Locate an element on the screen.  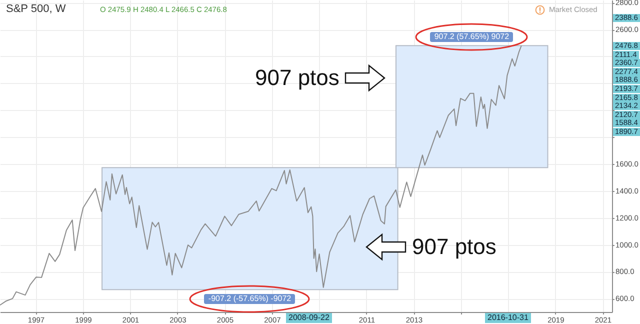
text: 2008-09-22 is located at coordinates (309, 318).